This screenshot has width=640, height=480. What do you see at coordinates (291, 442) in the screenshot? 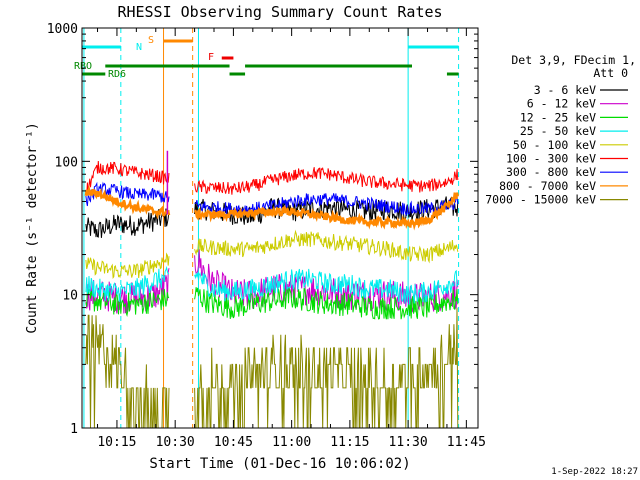
I see `x-tick-label: 11:00` at bounding box center [291, 442].